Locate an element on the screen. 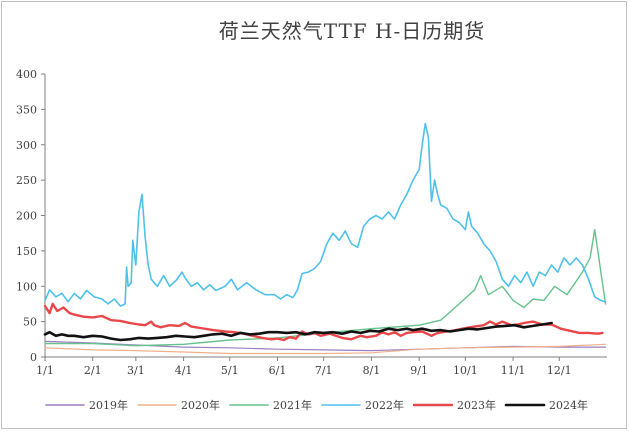  y-tick-label: 0 is located at coordinates (33, 357).